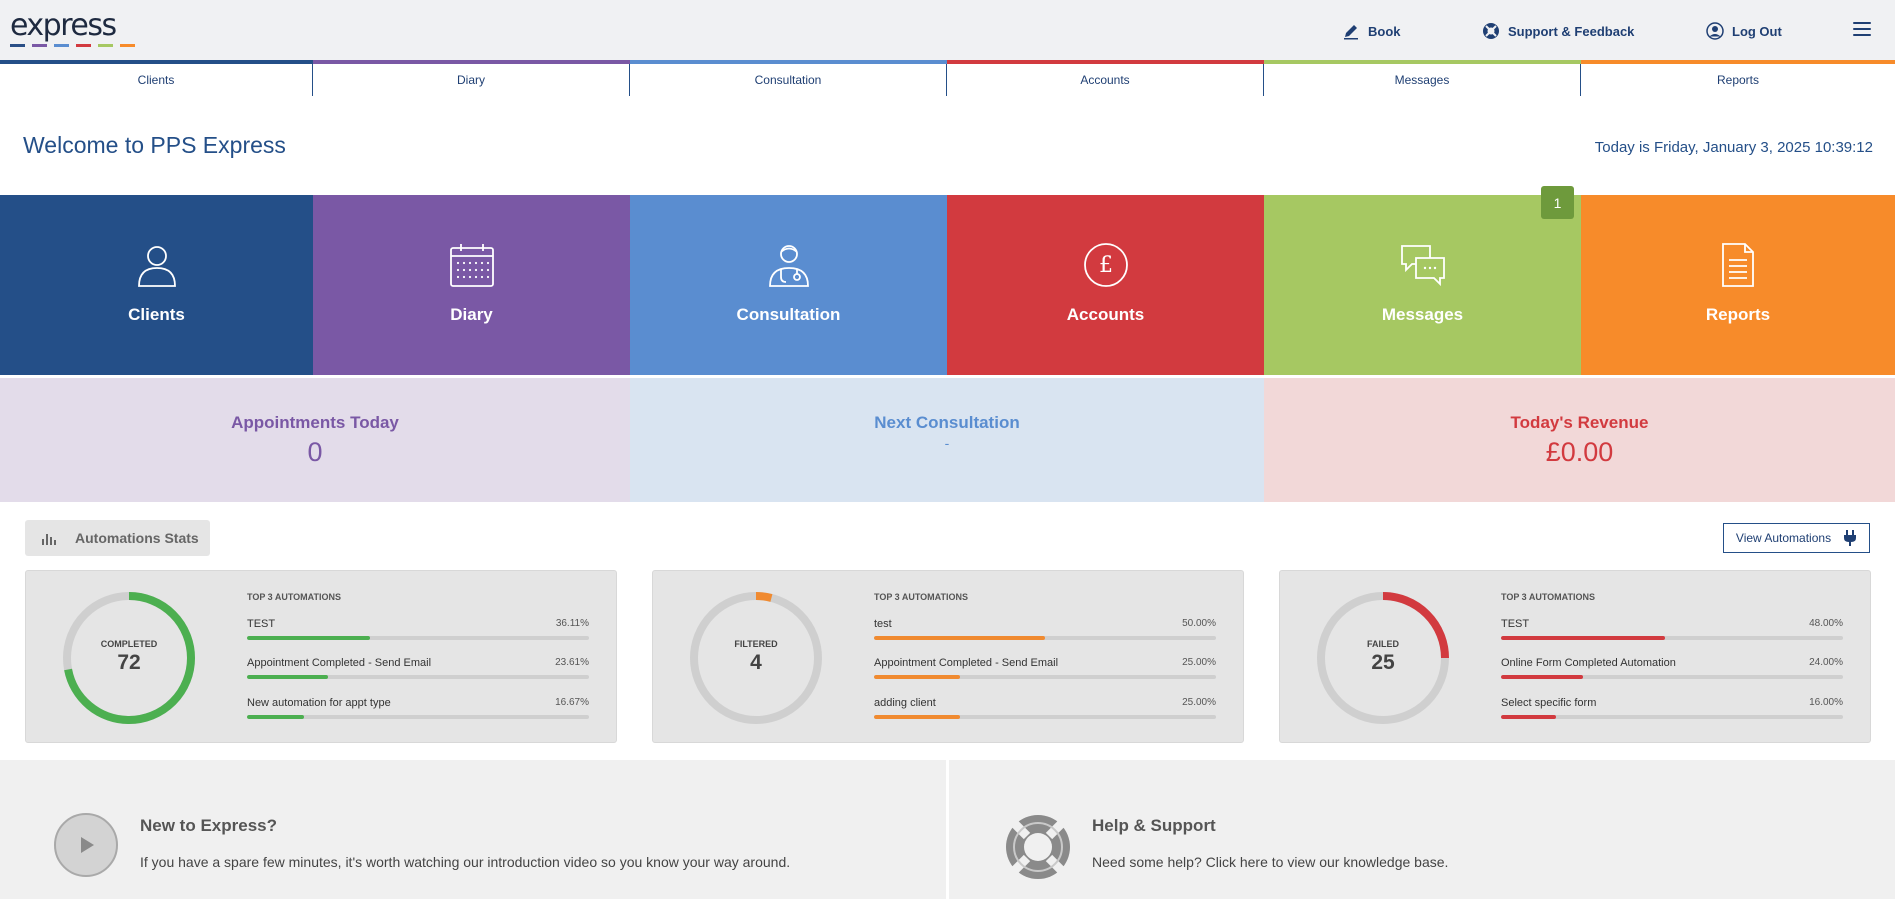 The width and height of the screenshot is (1895, 899). What do you see at coordinates (905, 703) in the screenshot?
I see `automation-name: adding client` at bounding box center [905, 703].